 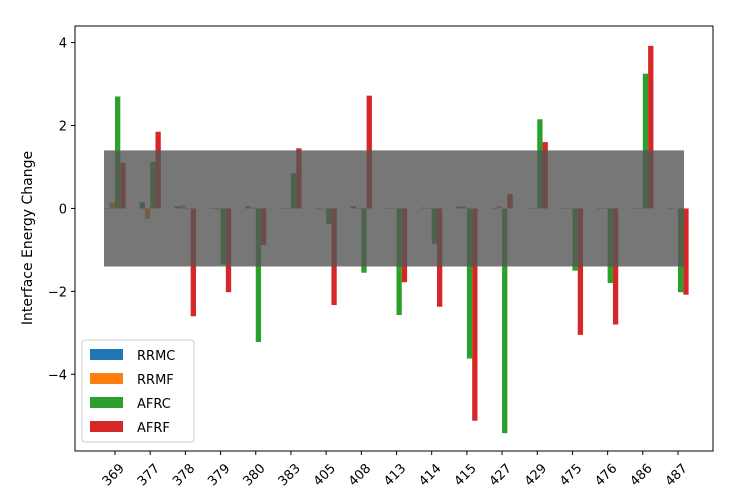 What do you see at coordinates (149, 475) in the screenshot?
I see `x-tick-label: 377` at bounding box center [149, 475].